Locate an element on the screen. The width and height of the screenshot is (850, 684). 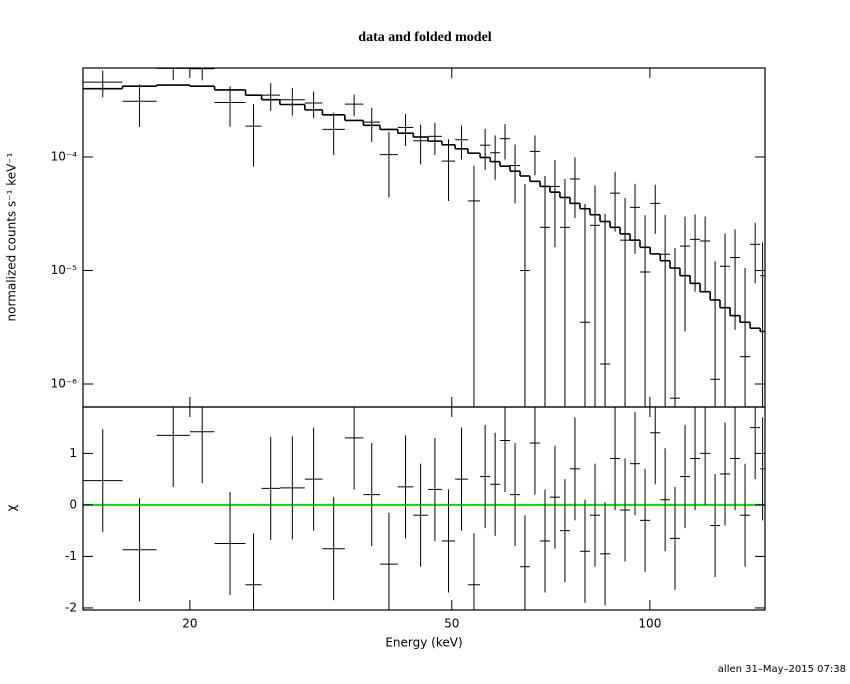
y-tick-label: 10⁻⁶ is located at coordinates (64, 383).